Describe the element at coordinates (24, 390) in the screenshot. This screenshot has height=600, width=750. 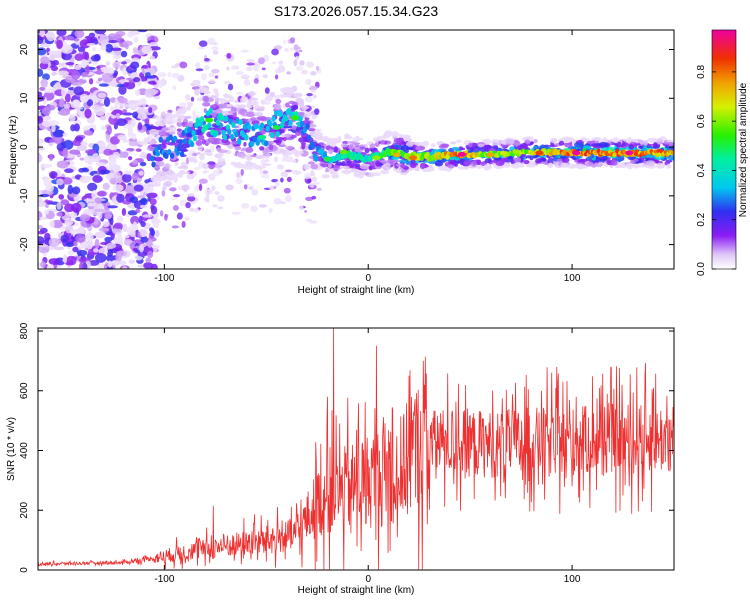
I see `y-tick-label: 600` at that location.